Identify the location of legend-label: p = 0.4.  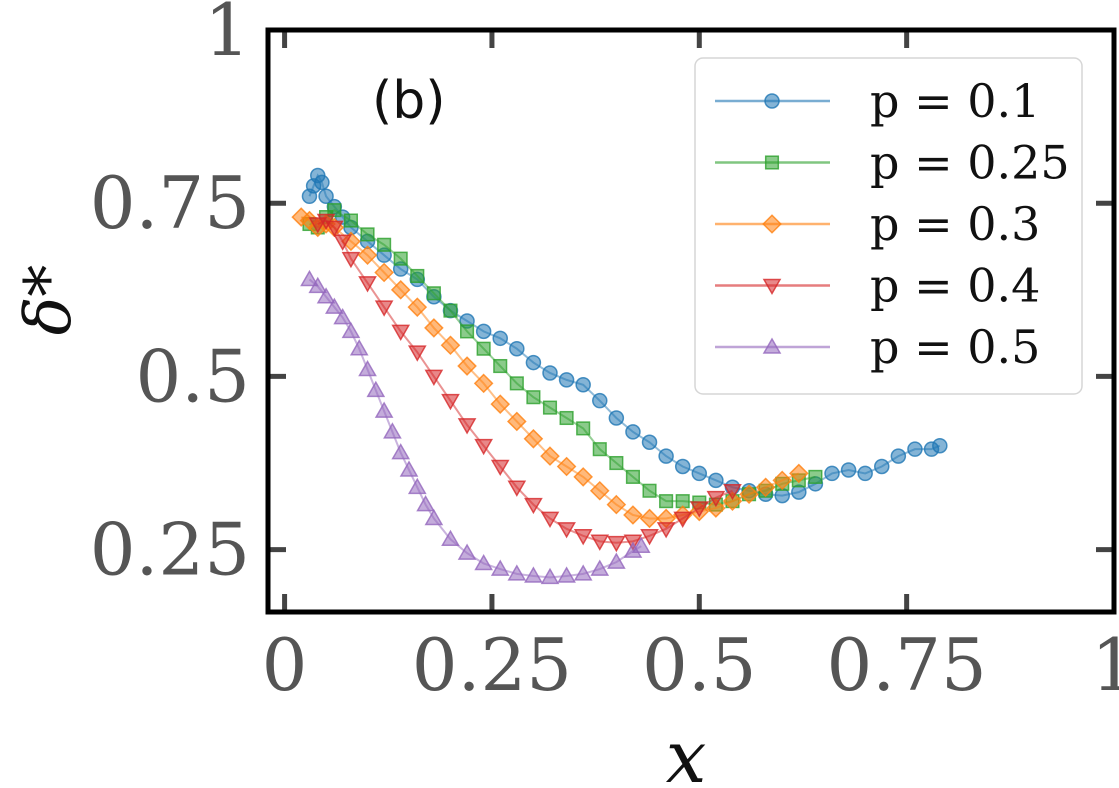
(955, 286).